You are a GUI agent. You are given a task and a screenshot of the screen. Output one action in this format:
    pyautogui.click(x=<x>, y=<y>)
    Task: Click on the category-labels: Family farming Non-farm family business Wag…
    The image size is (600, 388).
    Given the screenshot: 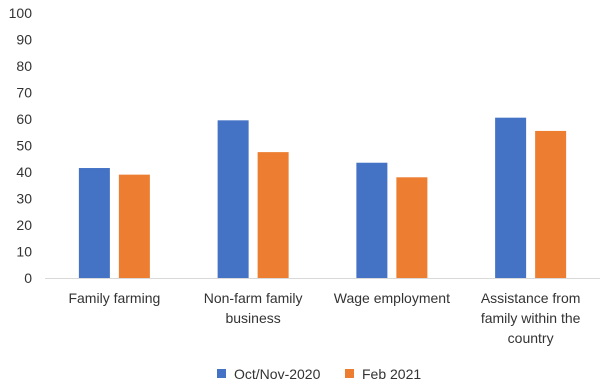 What is the action you would take?
    pyautogui.click(x=324, y=318)
    